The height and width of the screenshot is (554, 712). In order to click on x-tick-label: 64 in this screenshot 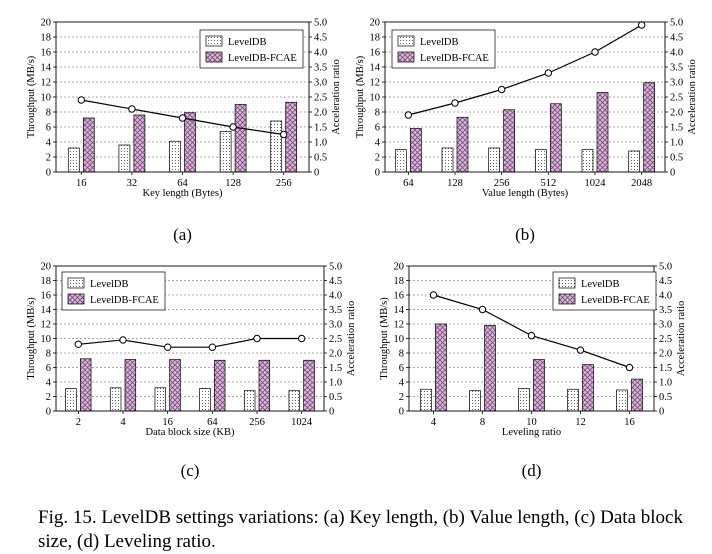, I will do `click(212, 422)`.